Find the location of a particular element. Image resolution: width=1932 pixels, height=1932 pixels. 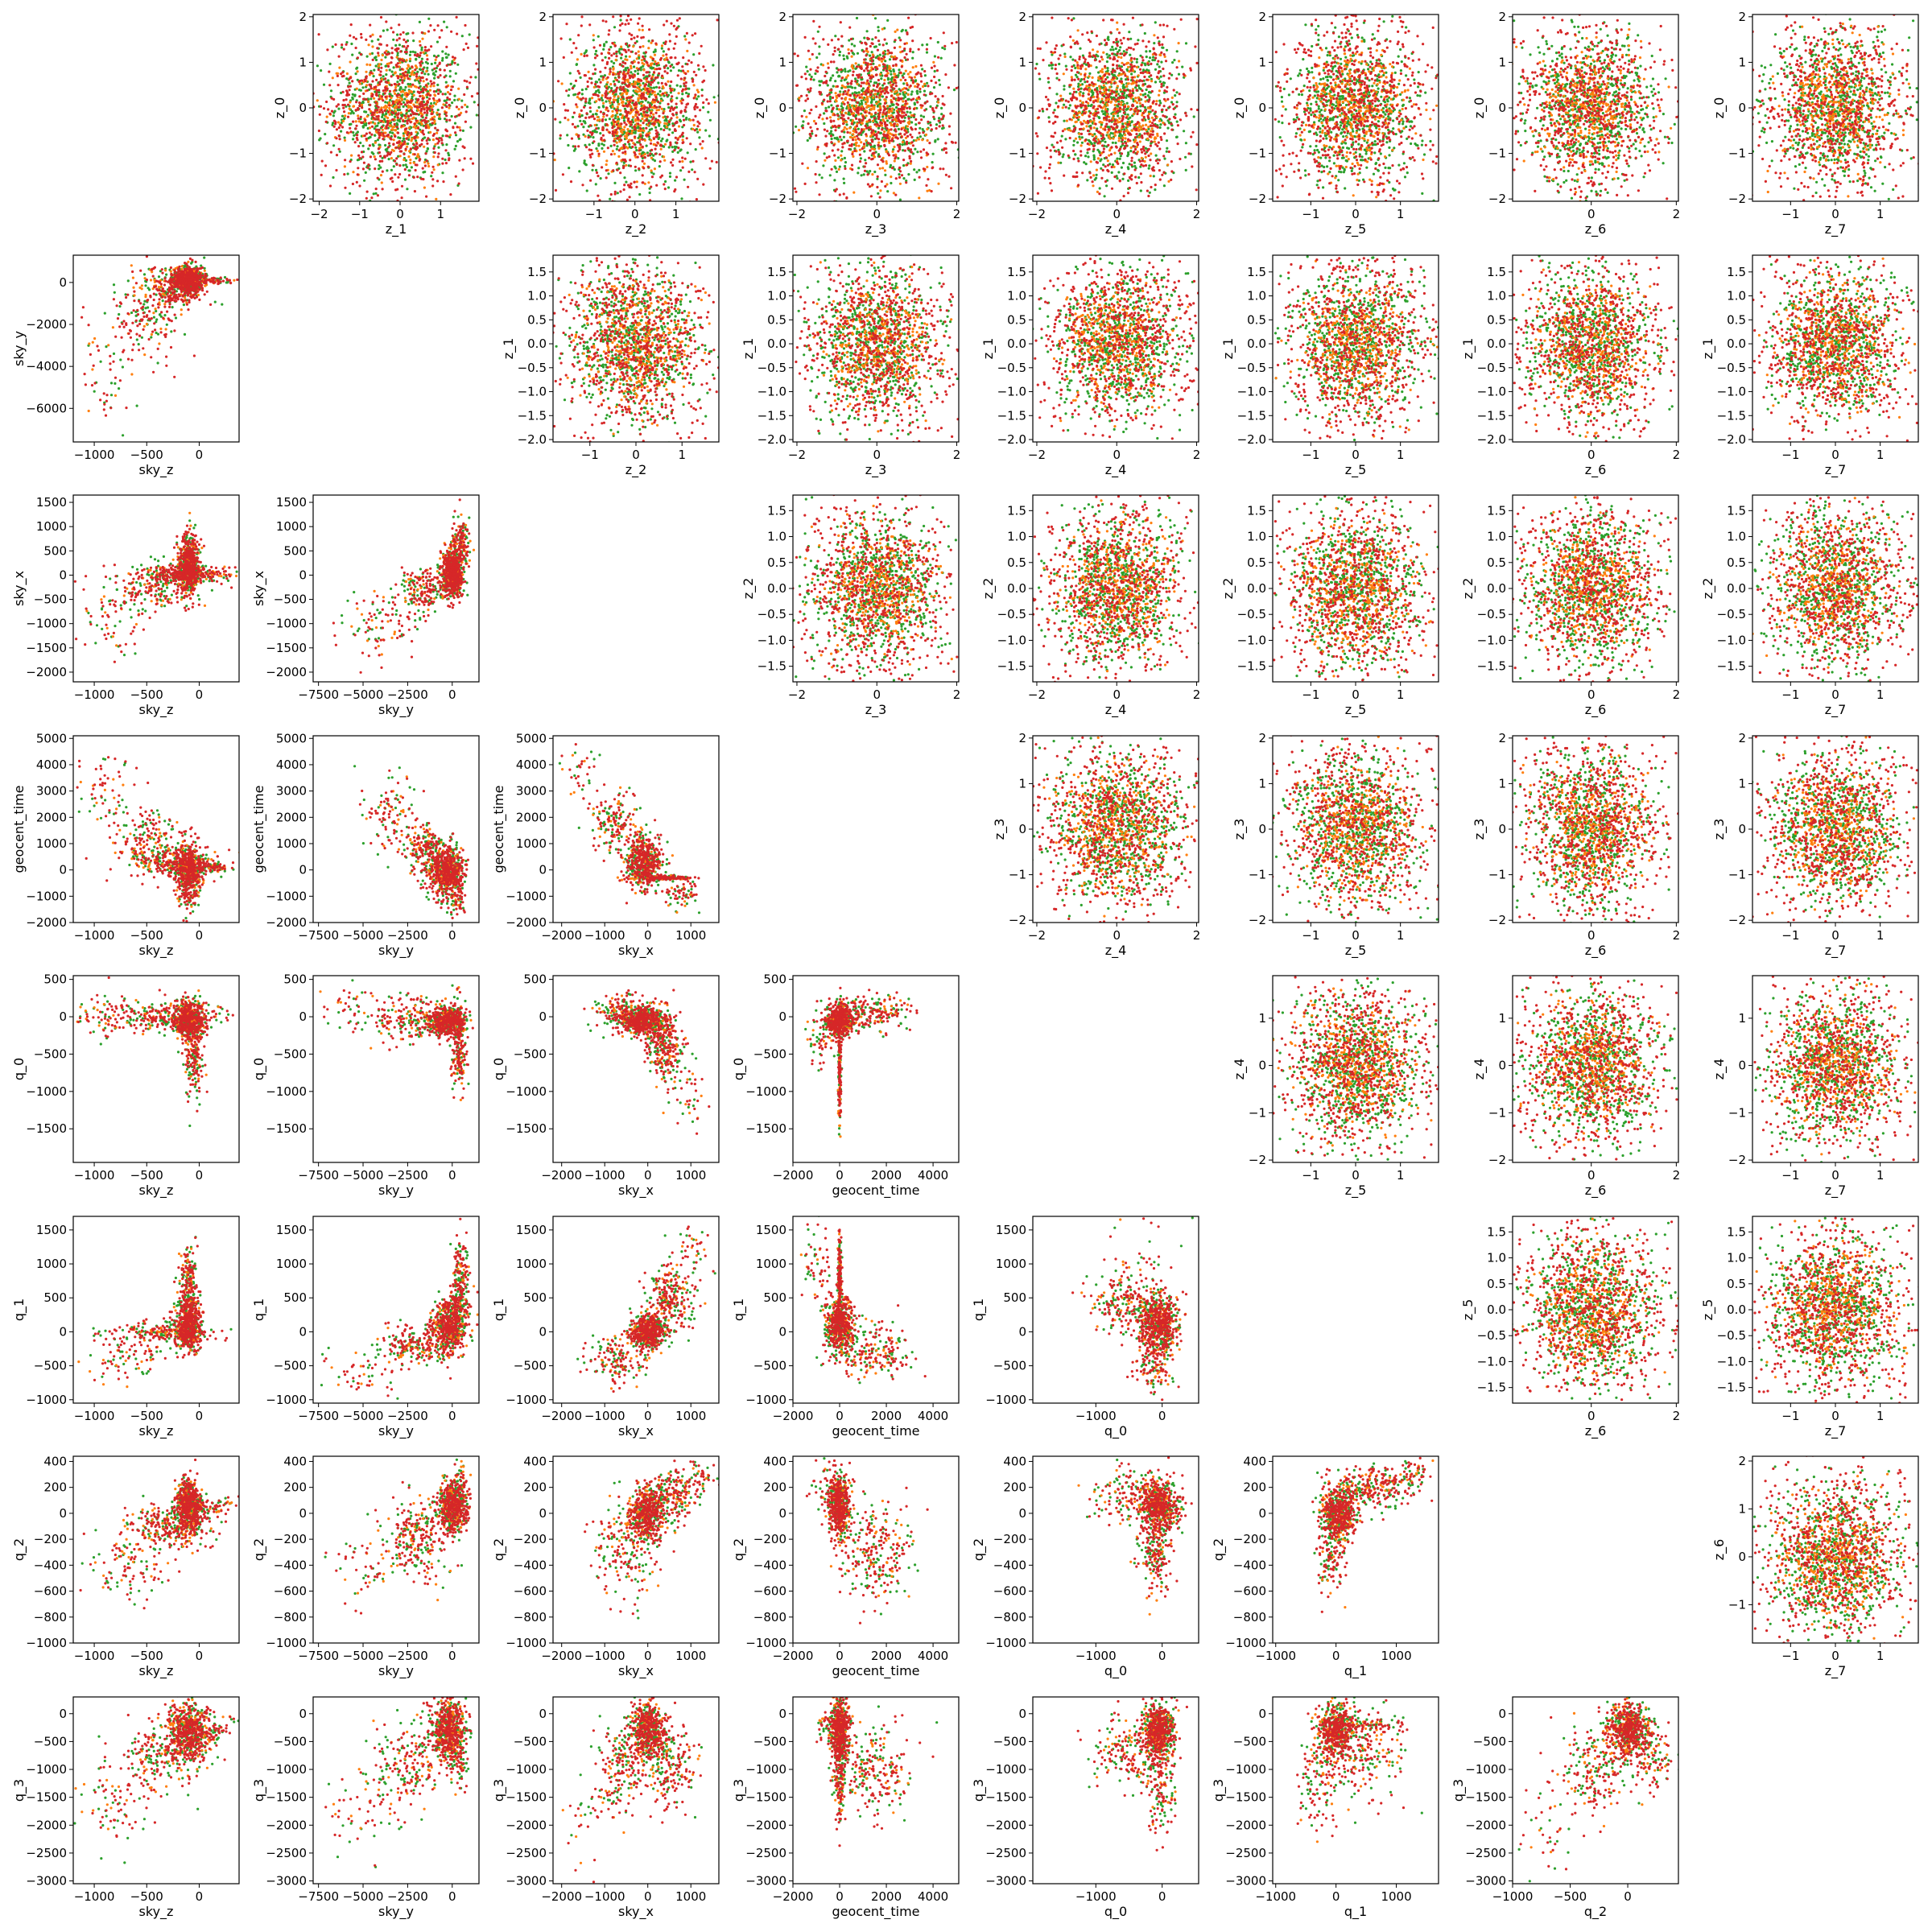

y-tick-label: −2 is located at coordinates (298, 199).